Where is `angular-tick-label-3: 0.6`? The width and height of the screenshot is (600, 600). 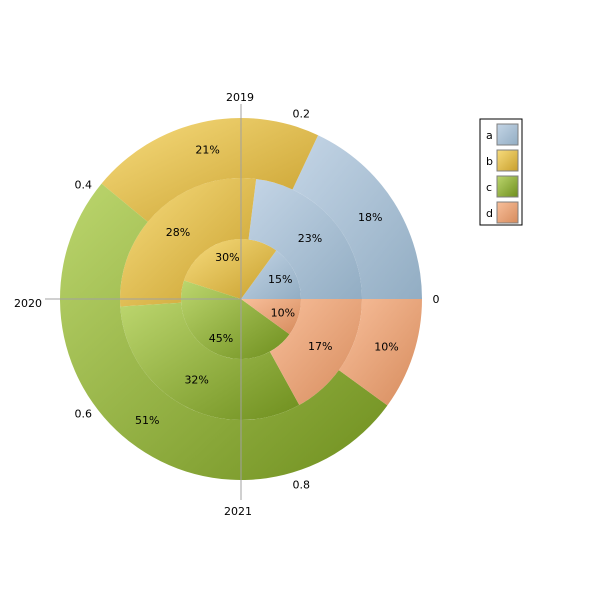 angular-tick-label-3: 0.6 is located at coordinates (83, 414).